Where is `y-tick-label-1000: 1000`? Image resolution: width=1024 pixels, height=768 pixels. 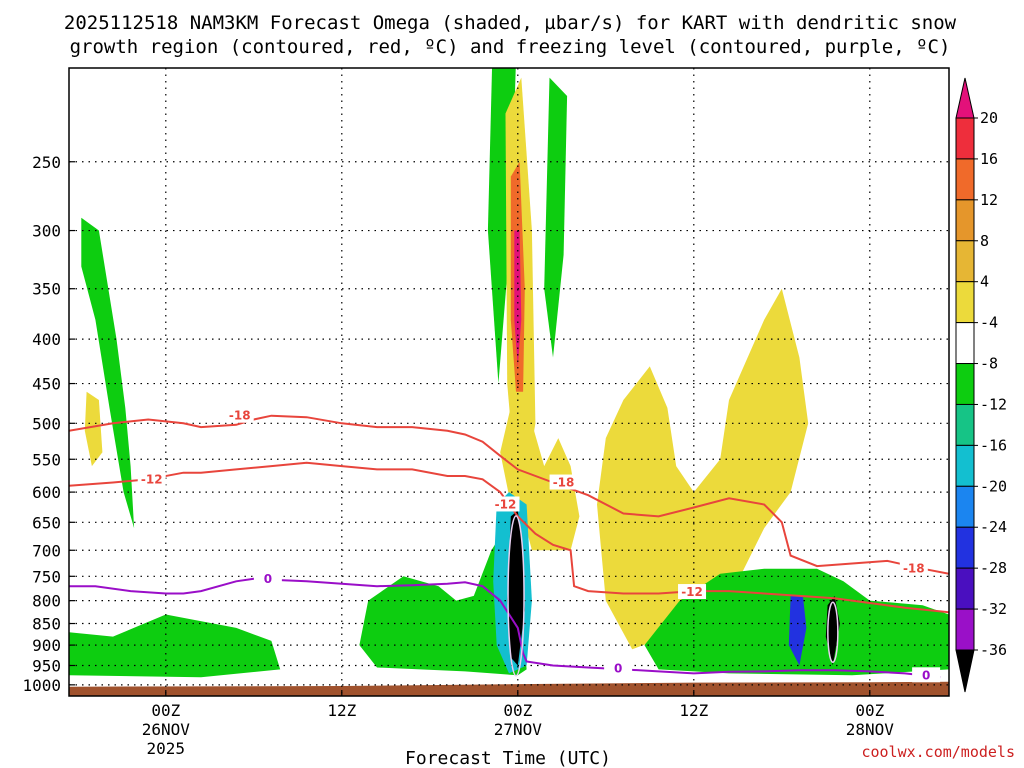 y-tick-label-1000: 1000 is located at coordinates (41, 685).